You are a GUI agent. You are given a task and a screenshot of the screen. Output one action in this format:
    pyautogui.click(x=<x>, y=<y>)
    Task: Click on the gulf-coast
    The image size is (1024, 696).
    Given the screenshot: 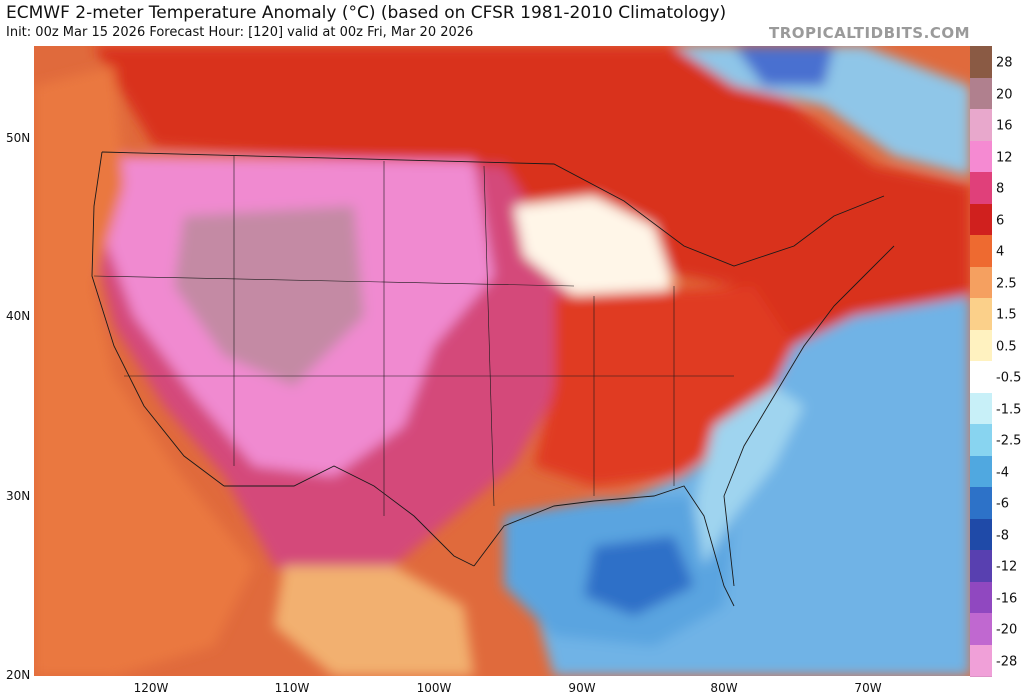 What is the action you would take?
    pyautogui.click(x=604, y=546)
    